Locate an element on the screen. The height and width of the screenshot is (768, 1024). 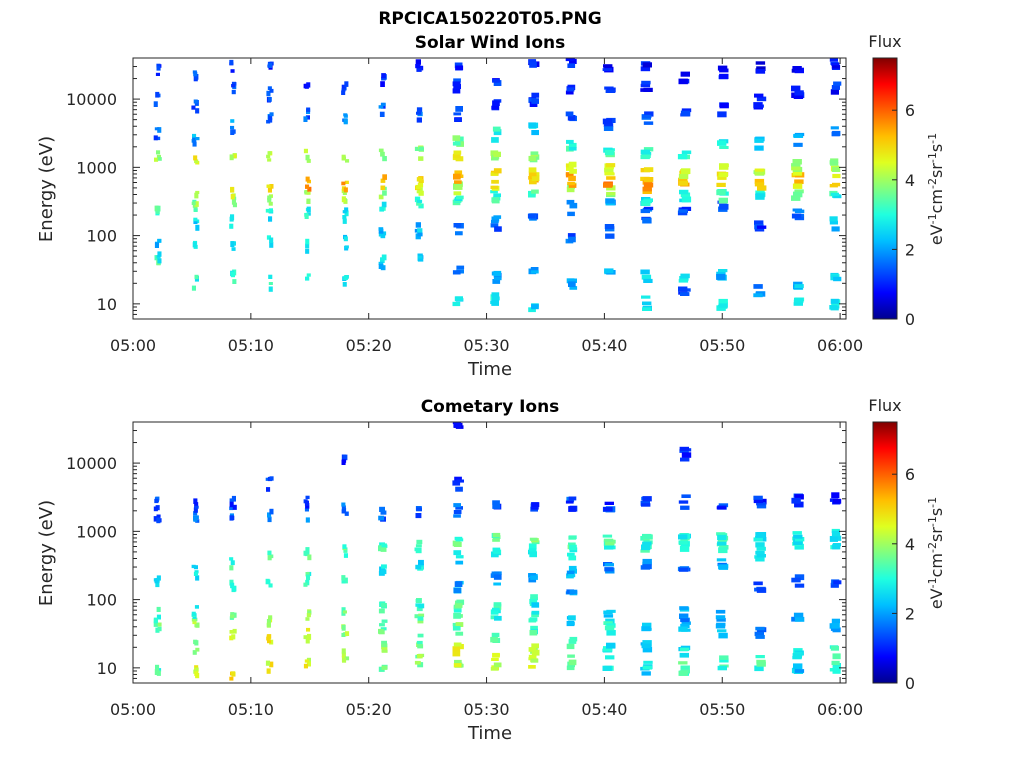
colorbar-tick-label: 2 is located at coordinates (910, 613).